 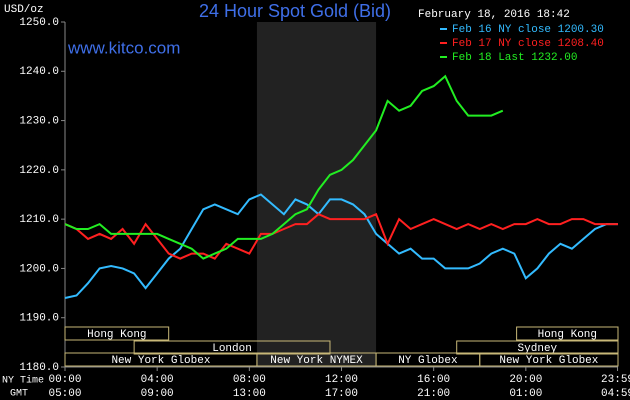 What do you see at coordinates (39, 368) in the screenshot?
I see `y-tick-label: 1180.0` at bounding box center [39, 368].